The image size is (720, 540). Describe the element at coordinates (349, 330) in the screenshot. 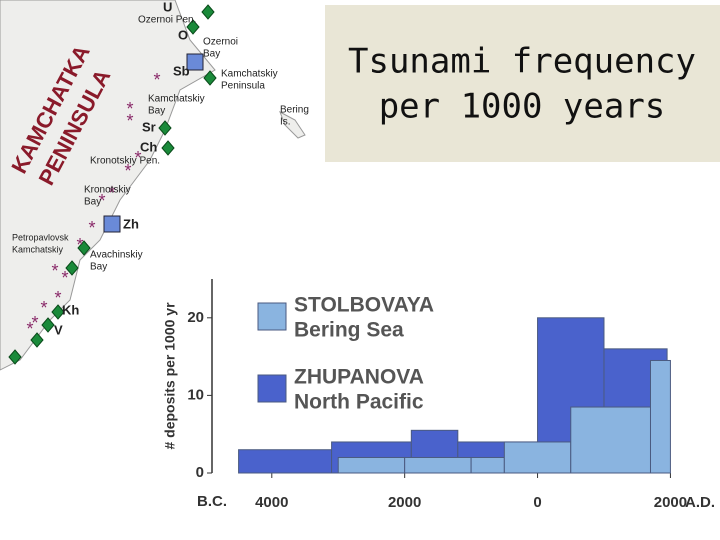

I see `legend-label: Bering Sea` at that location.